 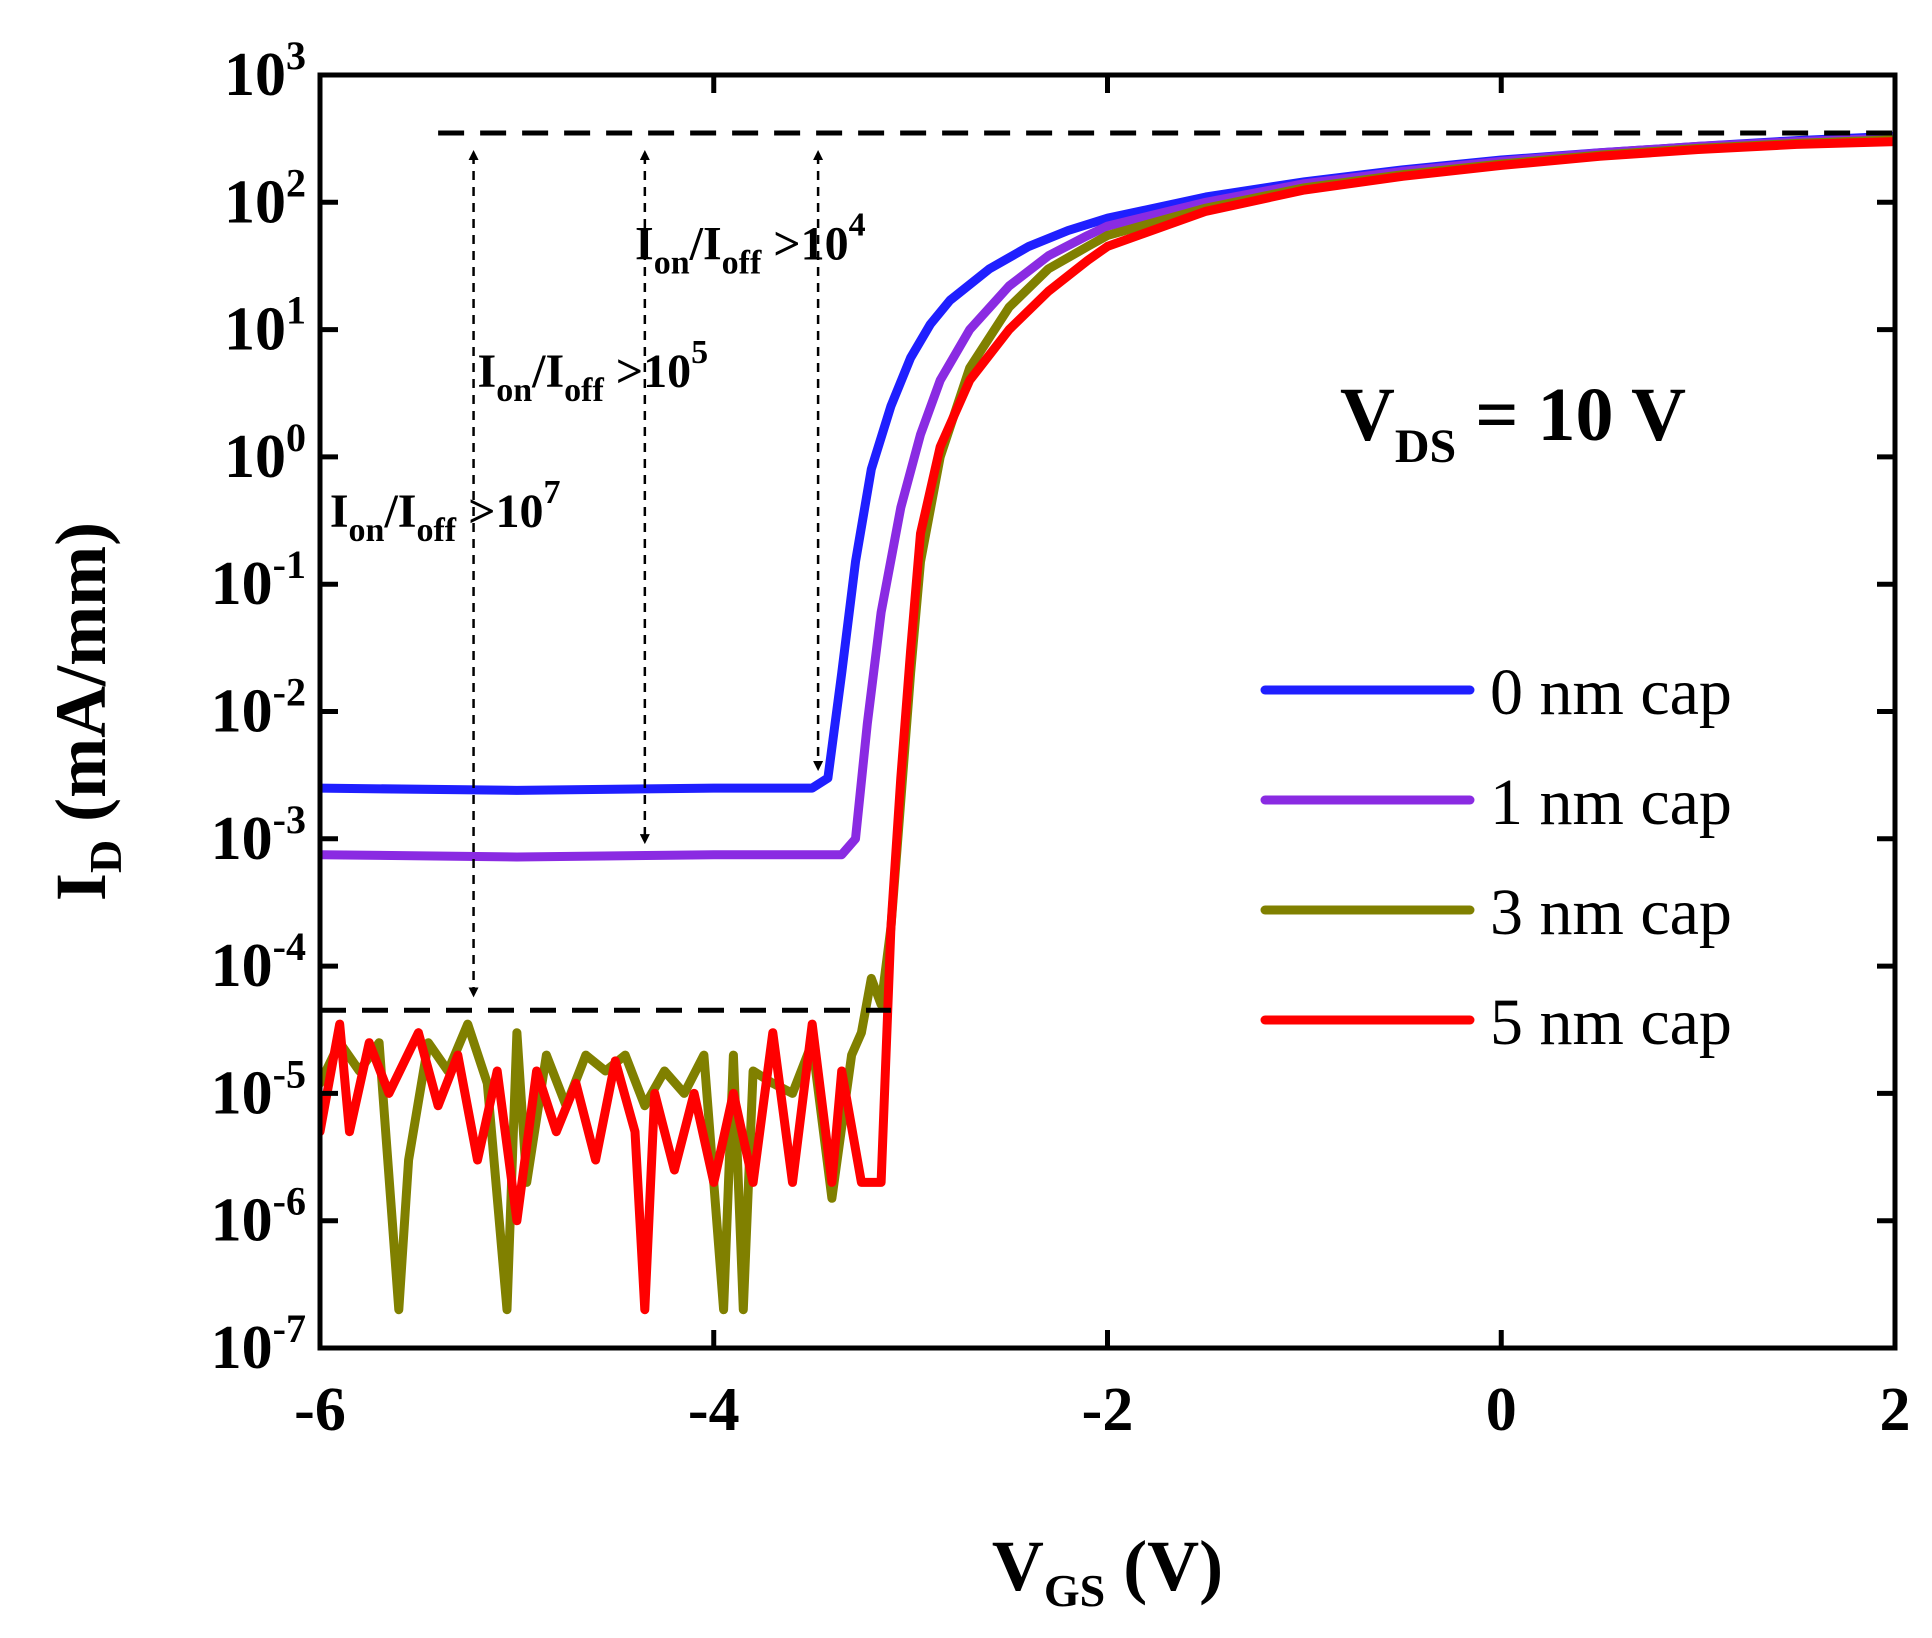 What do you see at coordinates (1895, 1410) in the screenshot?
I see `x-tick-label: 2` at bounding box center [1895, 1410].